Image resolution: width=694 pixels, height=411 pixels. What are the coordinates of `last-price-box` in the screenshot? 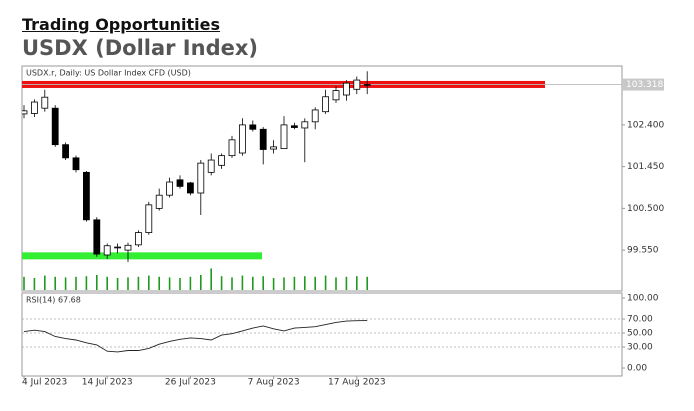 It's located at (643, 84).